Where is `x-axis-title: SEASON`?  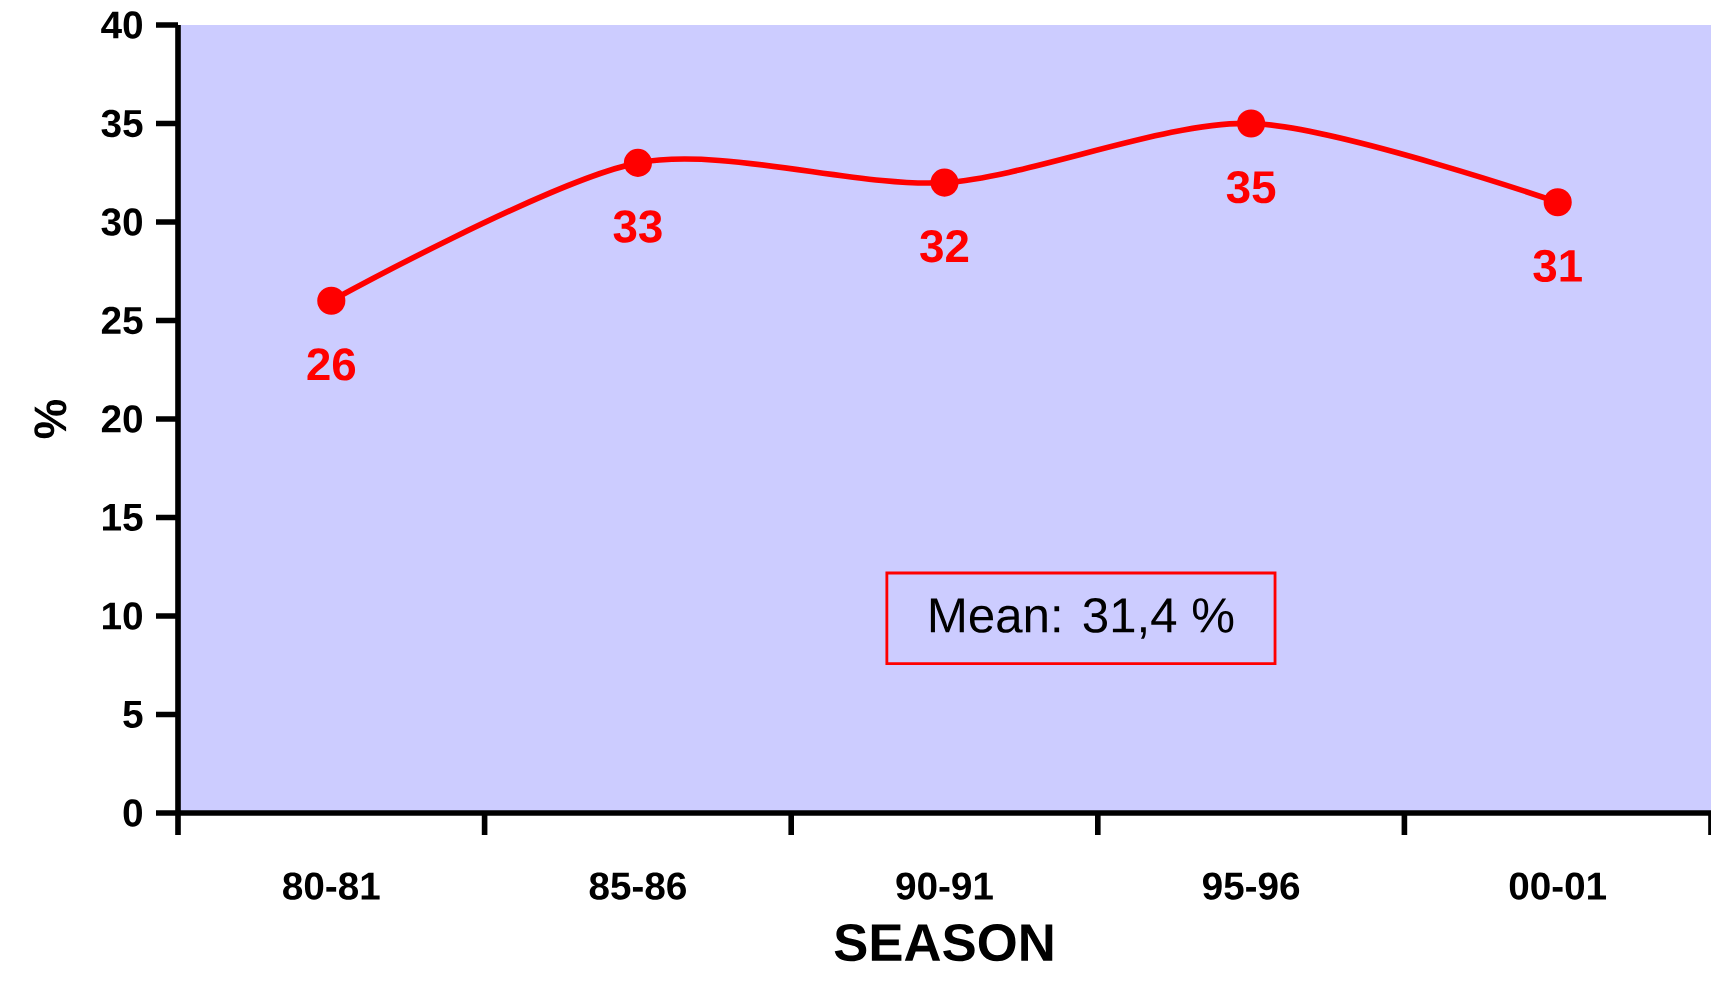
x-axis-title: SEASON is located at coordinates (943, 942).